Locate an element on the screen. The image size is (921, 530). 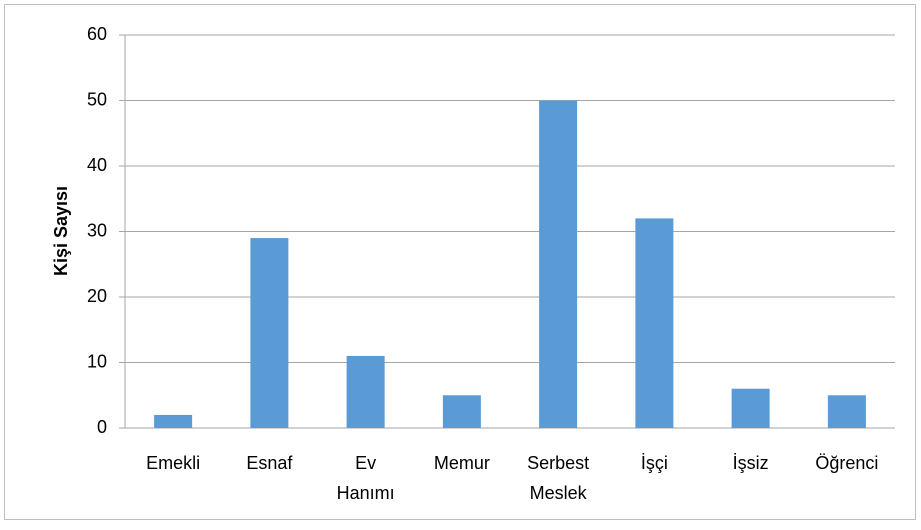
x-tick-label: Emekli is located at coordinates (173, 463).